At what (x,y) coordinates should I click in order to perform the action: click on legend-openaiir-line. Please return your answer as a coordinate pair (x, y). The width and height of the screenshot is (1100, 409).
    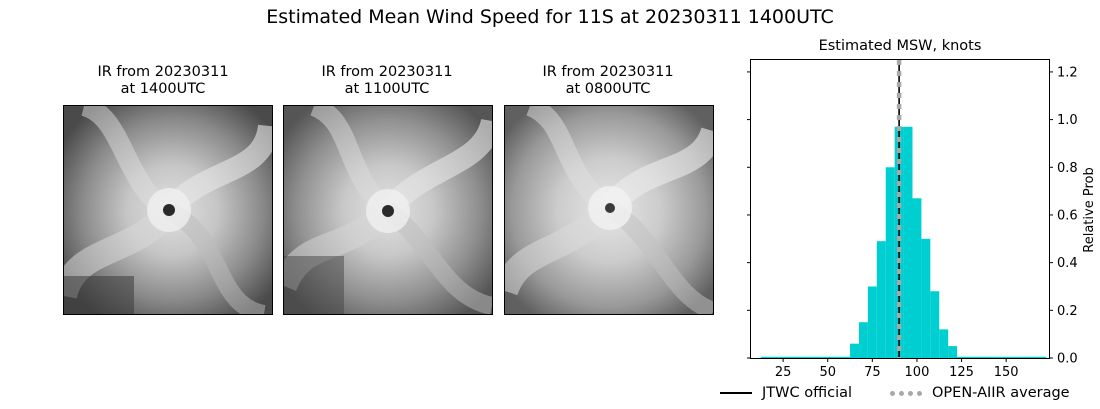
    Looking at the image, I should click on (906, 393).